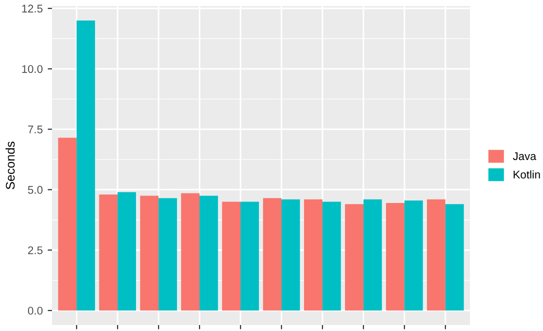 This screenshot has width=543, height=331. Describe the element at coordinates (10, 166) in the screenshot. I see `y-axis-title: Seconds` at that location.